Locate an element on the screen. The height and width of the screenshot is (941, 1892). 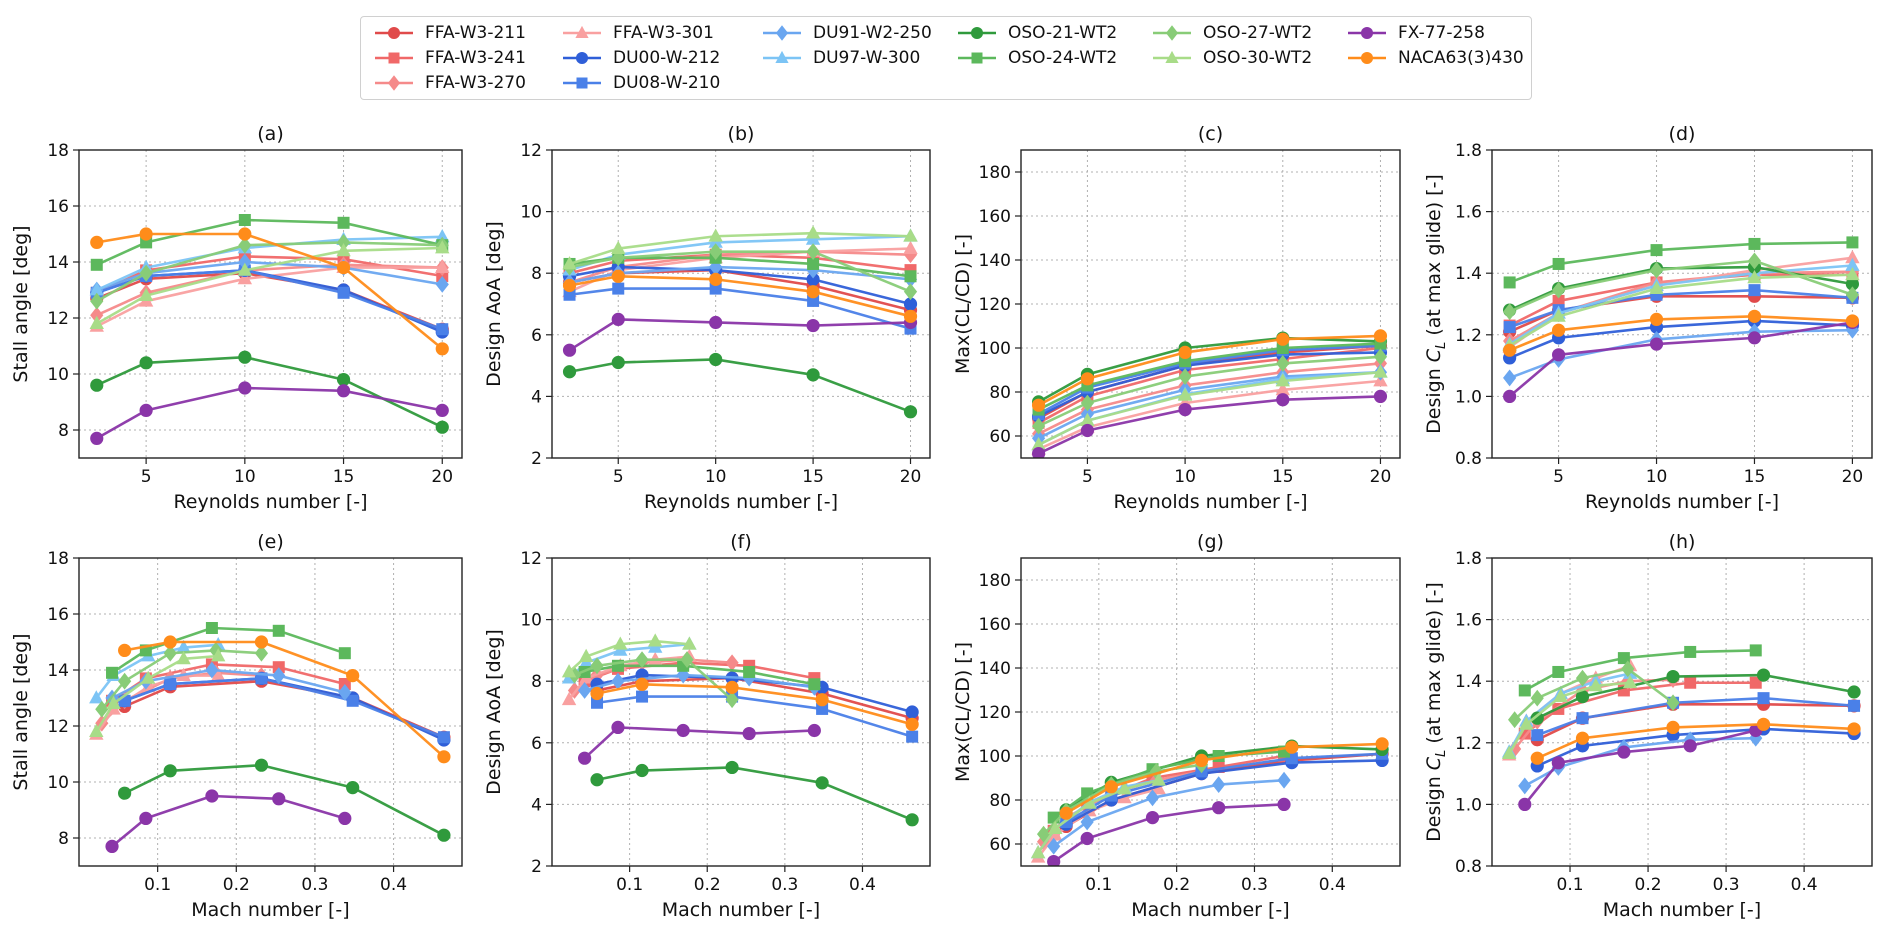
y-tick-label: 140 is located at coordinates (995, 261).